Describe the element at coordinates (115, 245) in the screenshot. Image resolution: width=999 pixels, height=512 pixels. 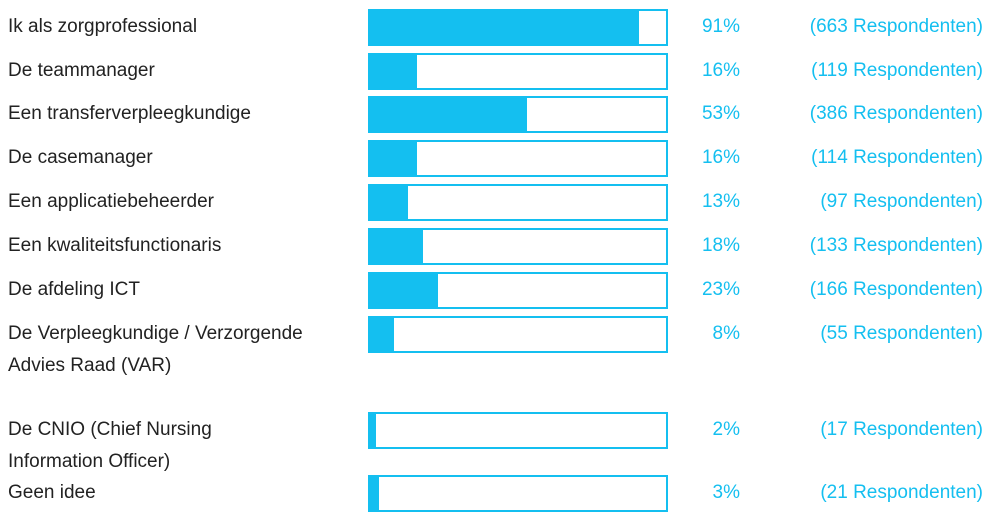
I see `category-label: Een kwaliteitsfunctionaris` at that location.